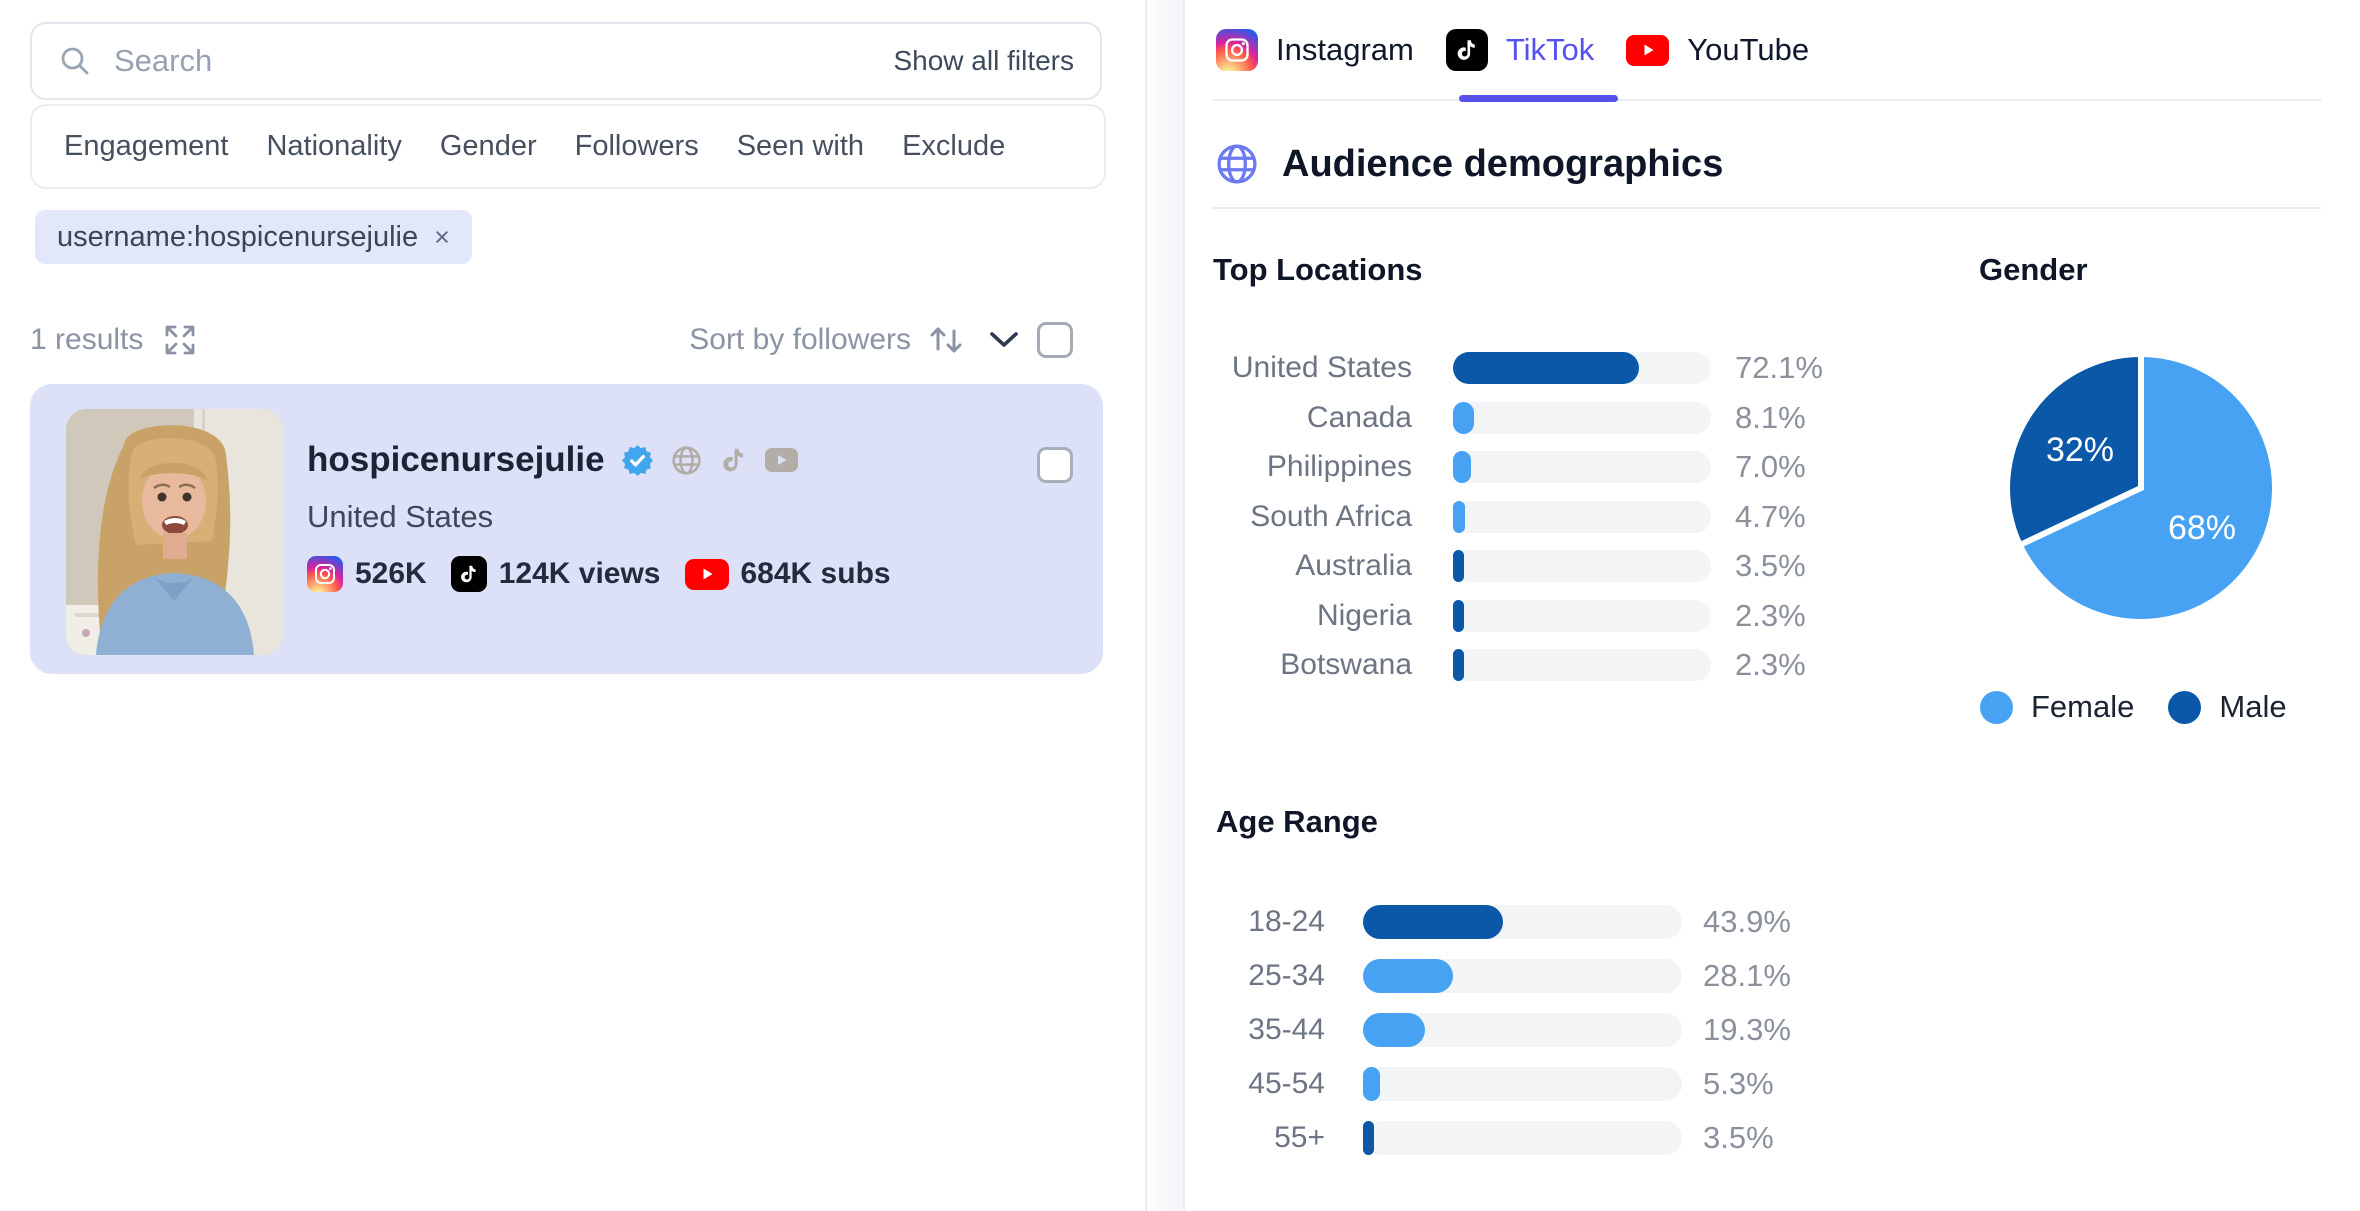  I want to click on bar-category-label: 35-44, so click(1286, 1029).